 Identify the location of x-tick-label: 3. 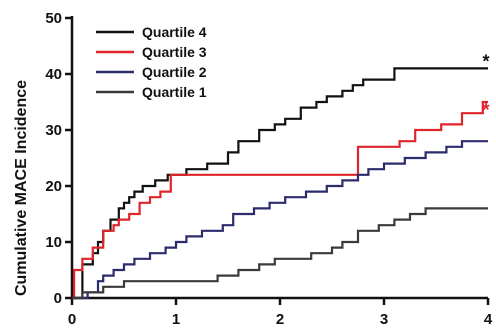
(384, 319).